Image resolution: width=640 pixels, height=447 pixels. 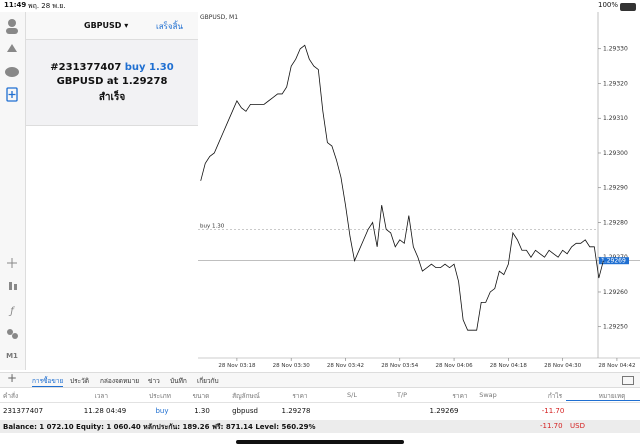 I want to click on cell-time: 11.28 04:49, so click(x=105, y=411).